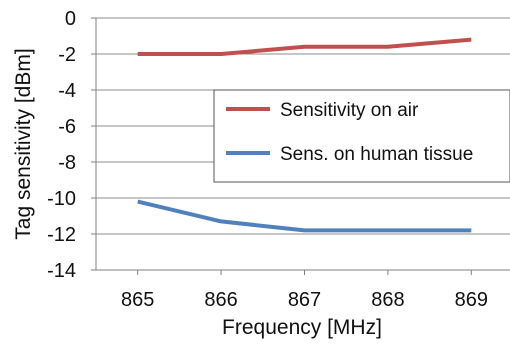  I want to click on y-axis-title: Tag sensitivity [dBm], so click(23, 143).